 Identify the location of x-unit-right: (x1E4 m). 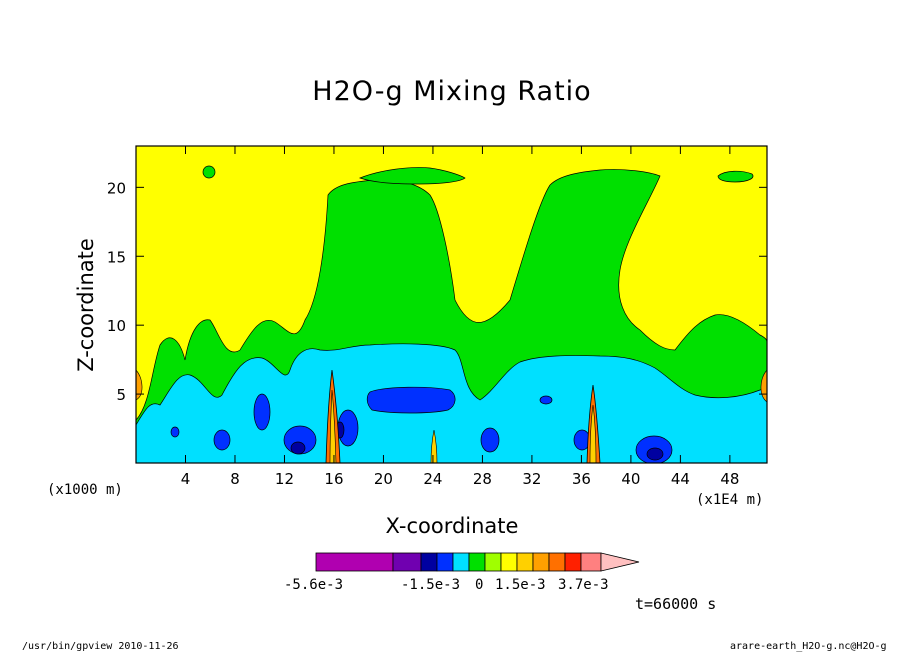
(730, 500).